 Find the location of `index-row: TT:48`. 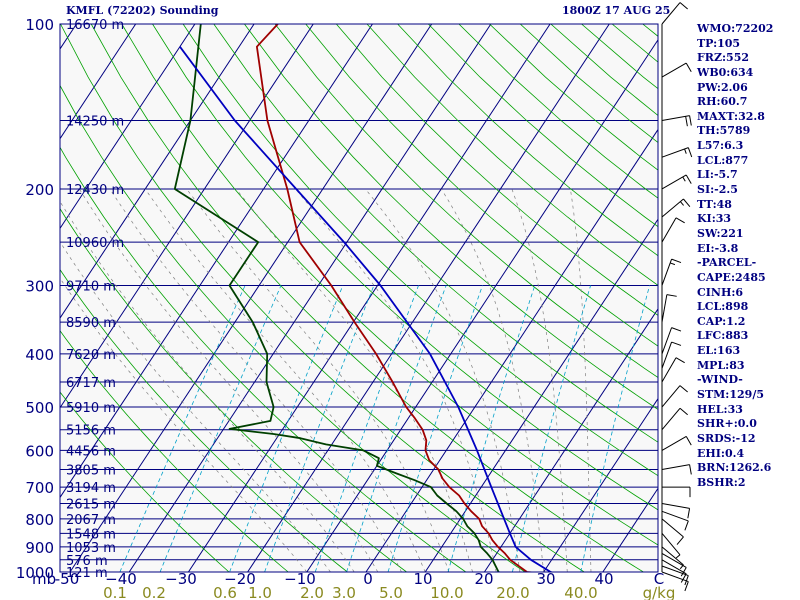

index-row: TT:48 is located at coordinates (714, 204).